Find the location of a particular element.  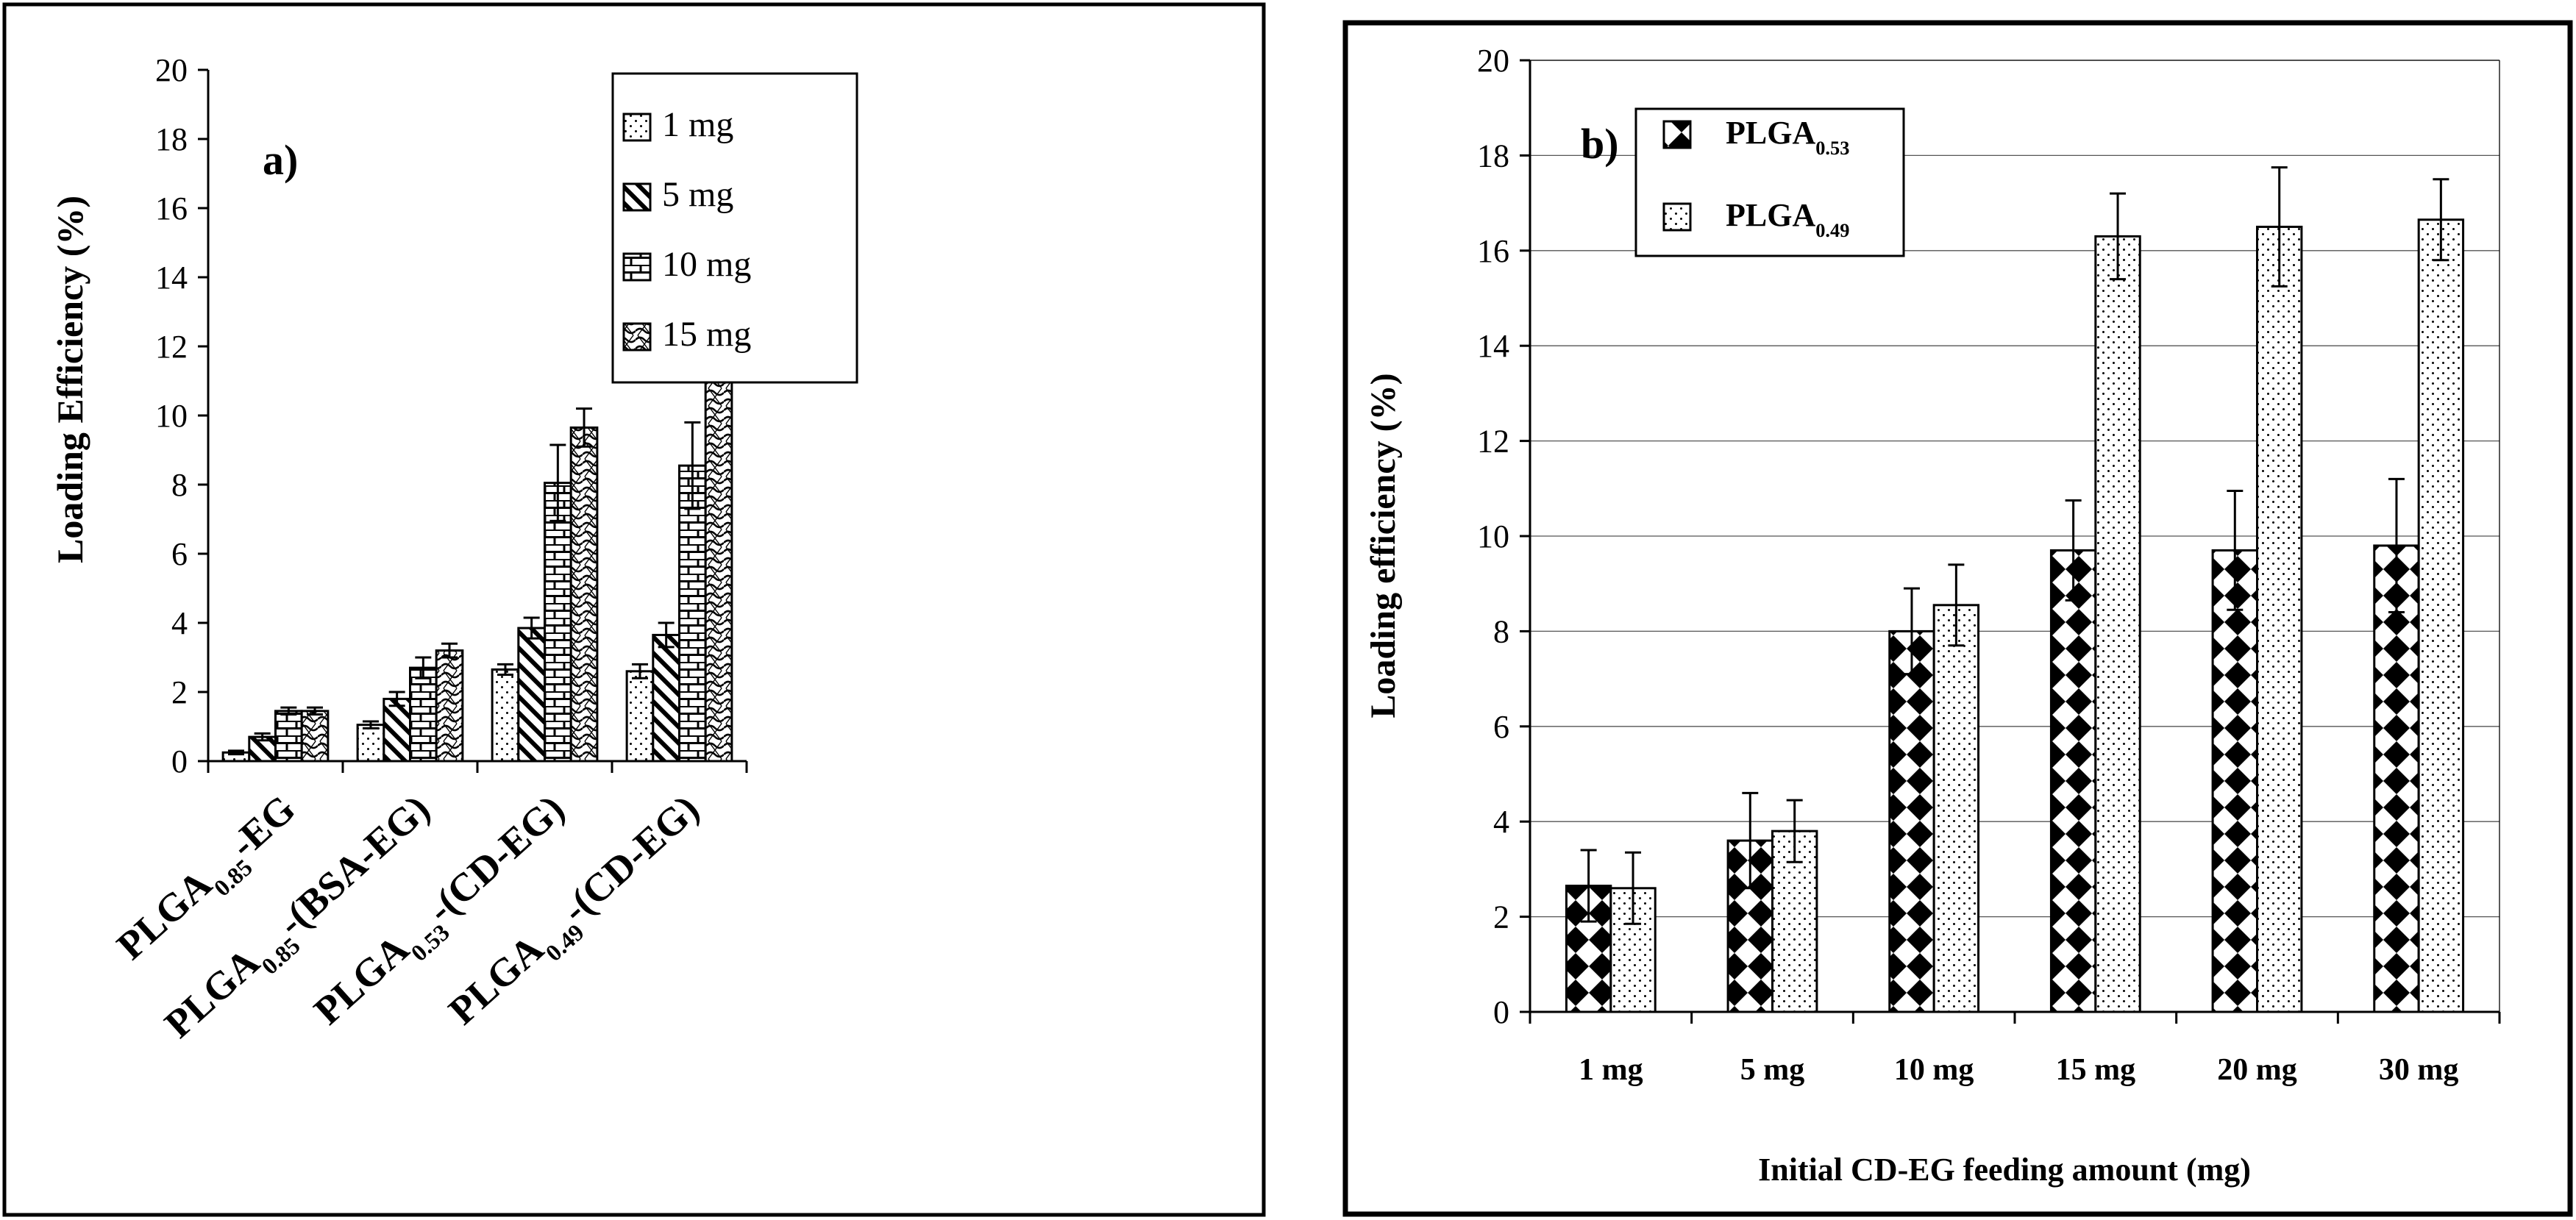

legend: 1 mg 5 mg 10 mg 15 mg is located at coordinates (734, 228).